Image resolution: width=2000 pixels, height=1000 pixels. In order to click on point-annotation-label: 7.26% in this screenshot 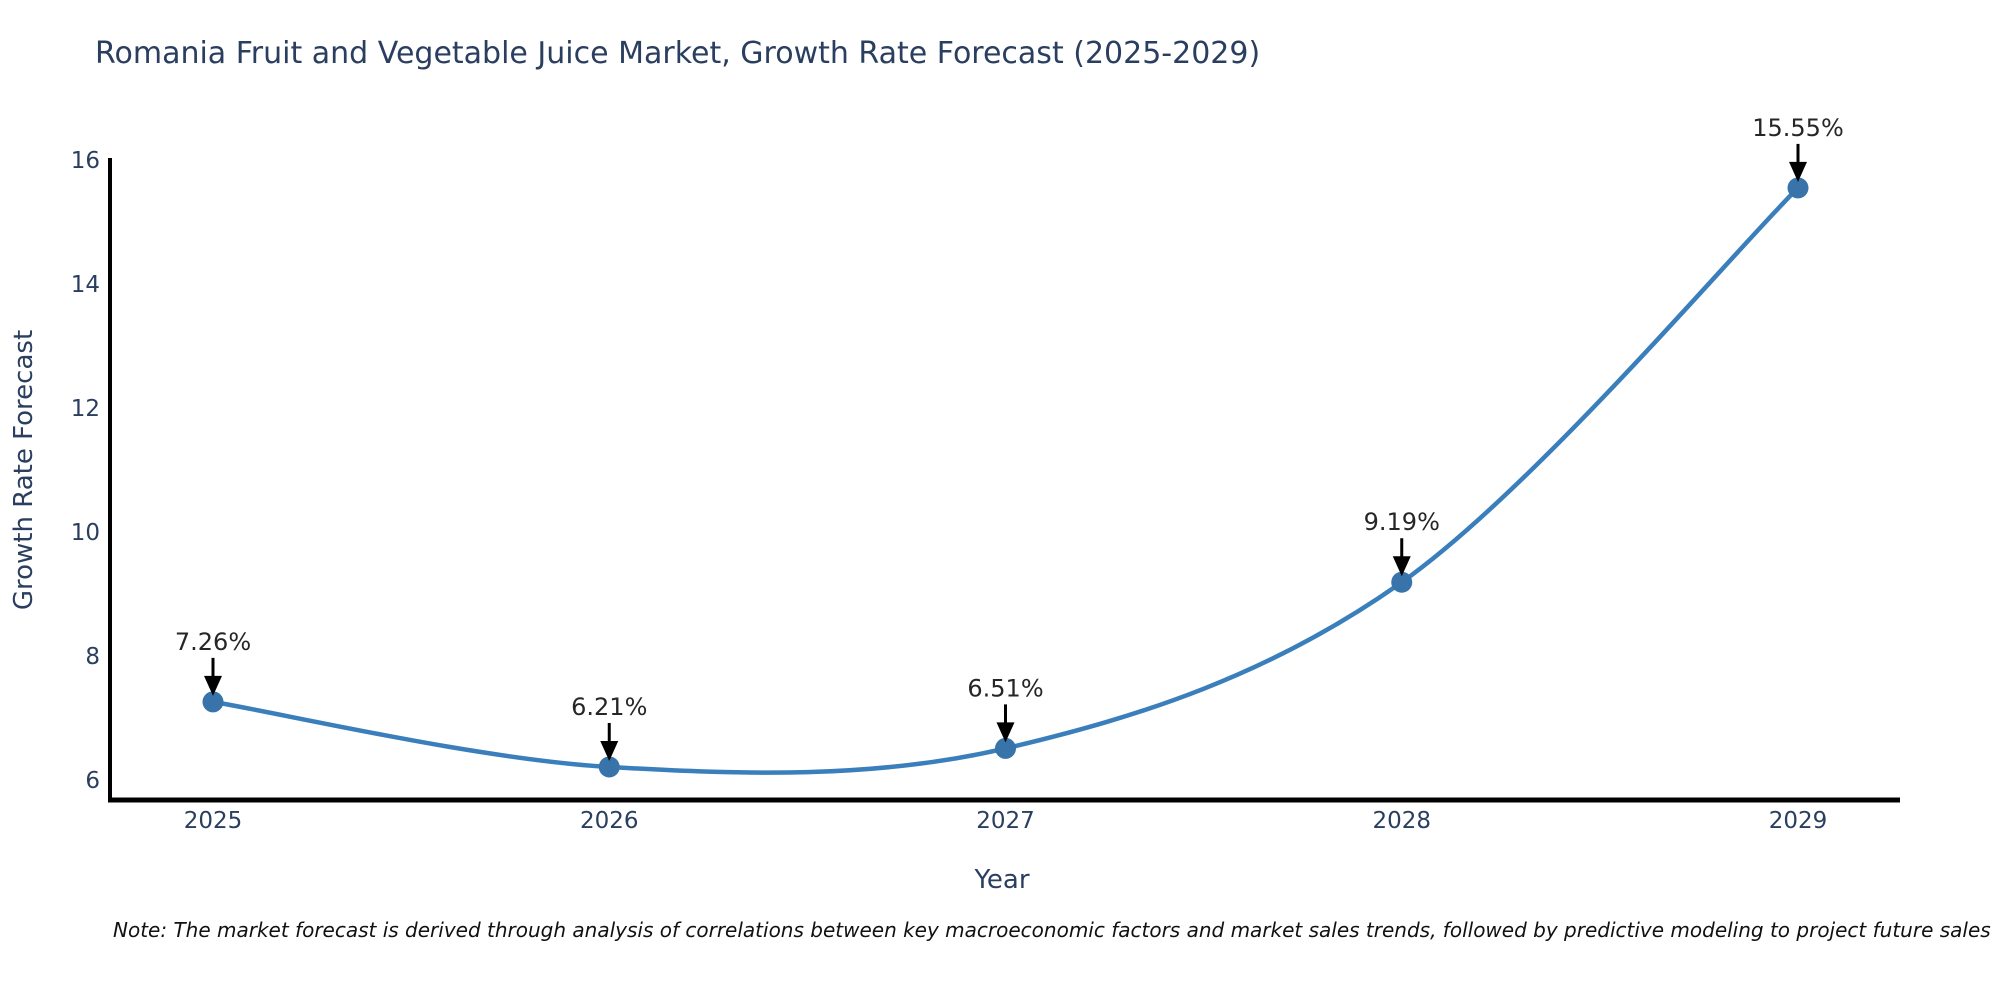, I will do `click(213, 642)`.